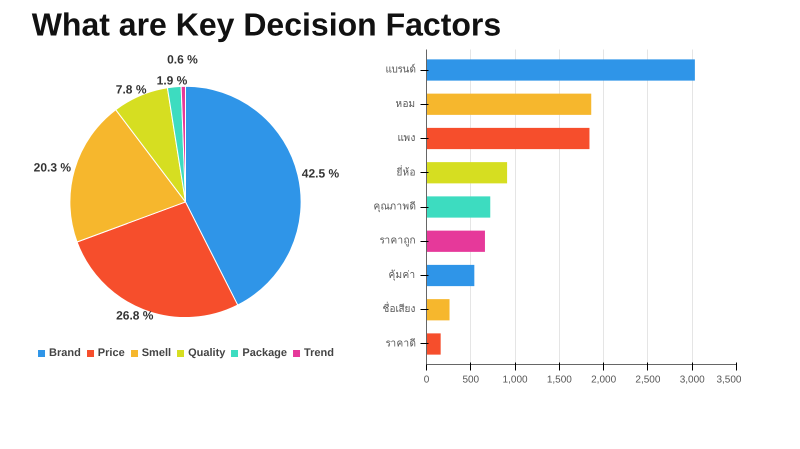 The height and width of the screenshot is (449, 800). I want to click on y-tick-label: ชื่อเสียง, so click(399, 308).